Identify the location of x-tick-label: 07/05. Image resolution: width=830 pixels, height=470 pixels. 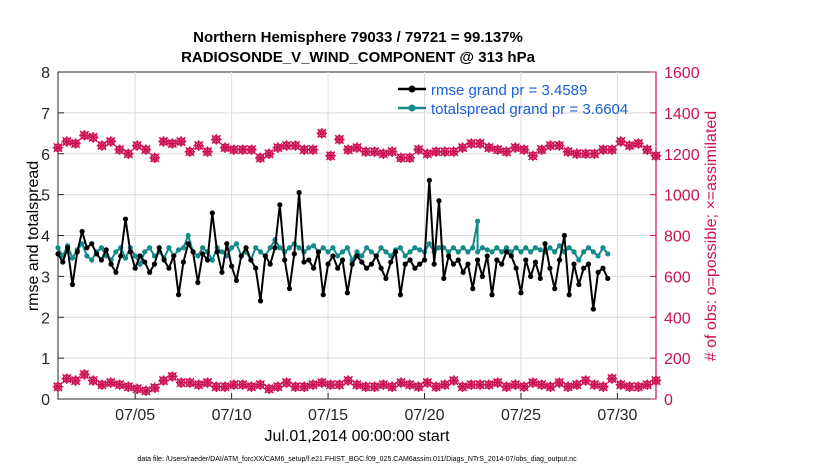
(135, 415).